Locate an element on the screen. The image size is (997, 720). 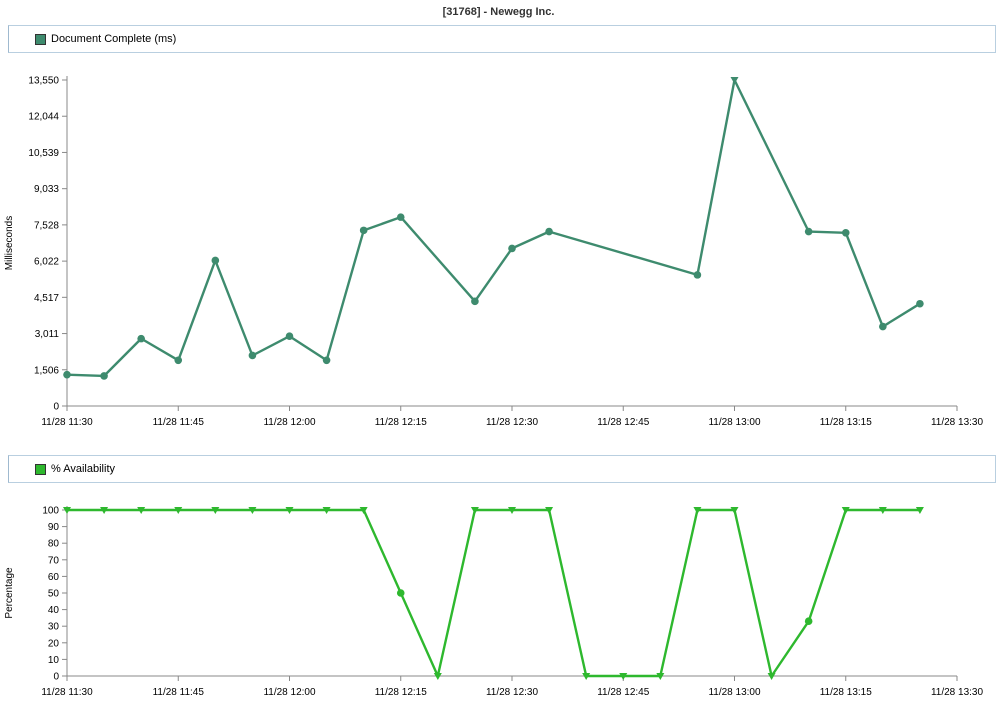
y-tick-label: 60 is located at coordinates (54, 577).